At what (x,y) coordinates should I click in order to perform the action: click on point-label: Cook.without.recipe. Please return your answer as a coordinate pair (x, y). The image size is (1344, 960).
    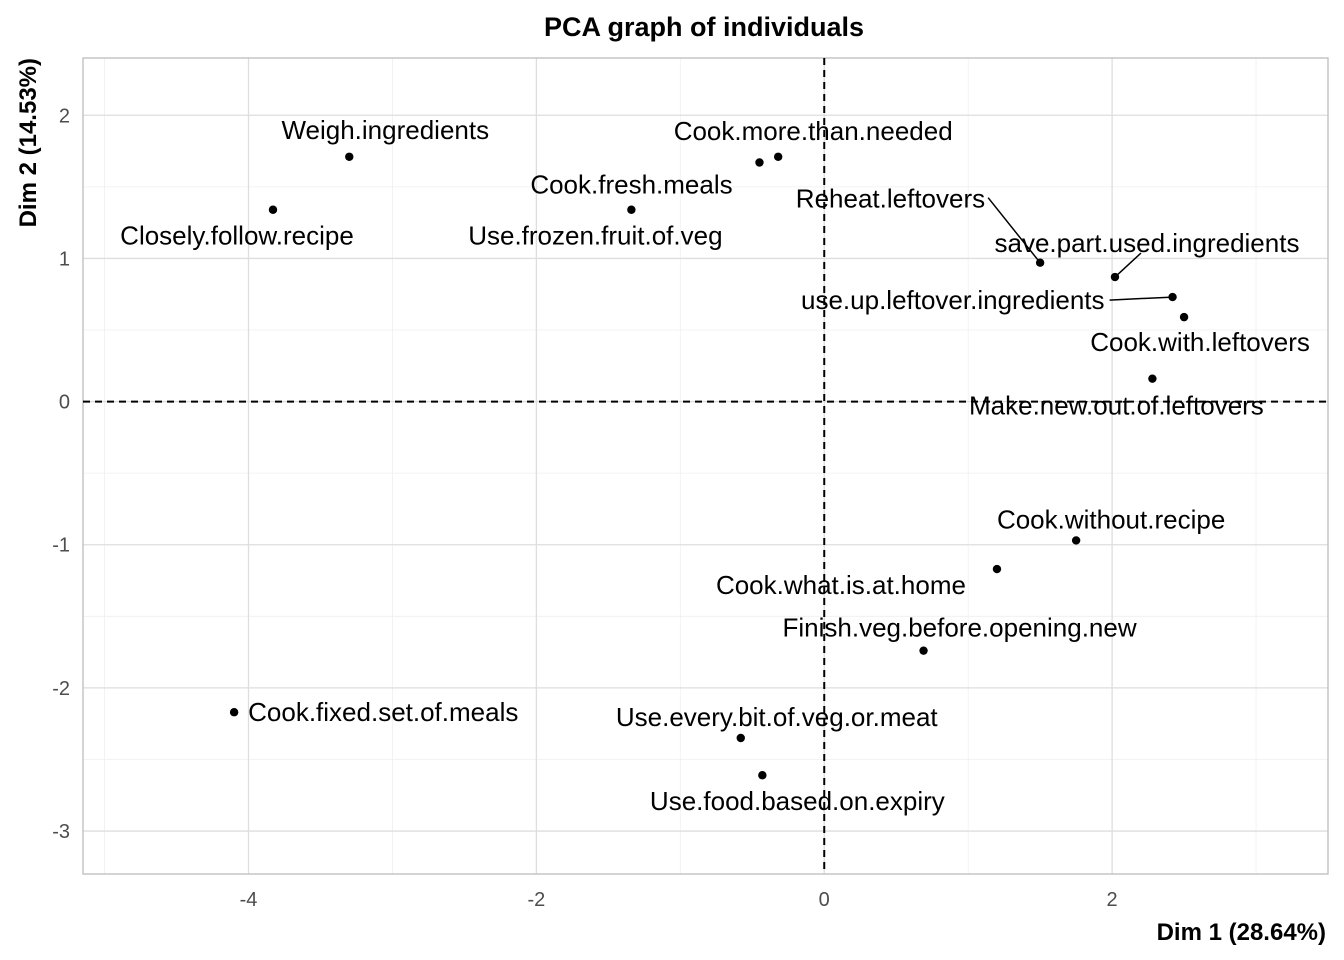
    Looking at the image, I should click on (1111, 519).